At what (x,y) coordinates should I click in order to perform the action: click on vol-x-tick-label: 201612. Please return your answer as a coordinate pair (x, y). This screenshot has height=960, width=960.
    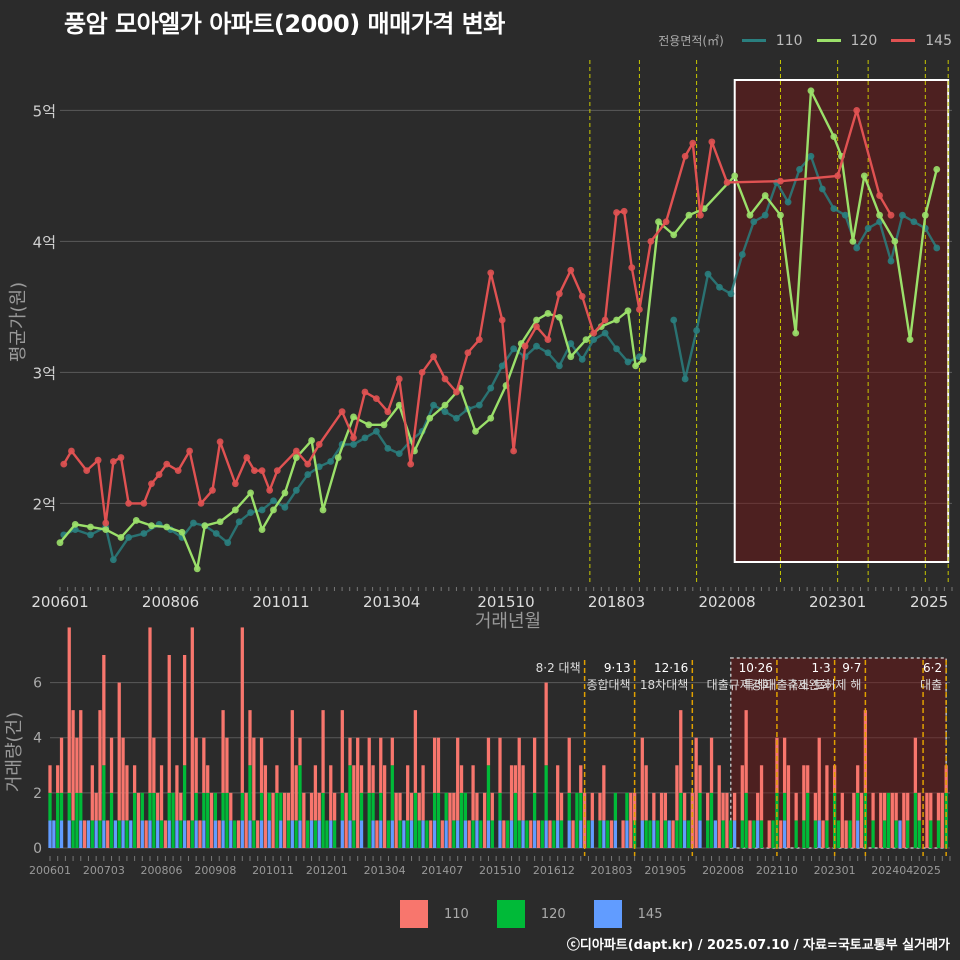
    Looking at the image, I should click on (554, 870).